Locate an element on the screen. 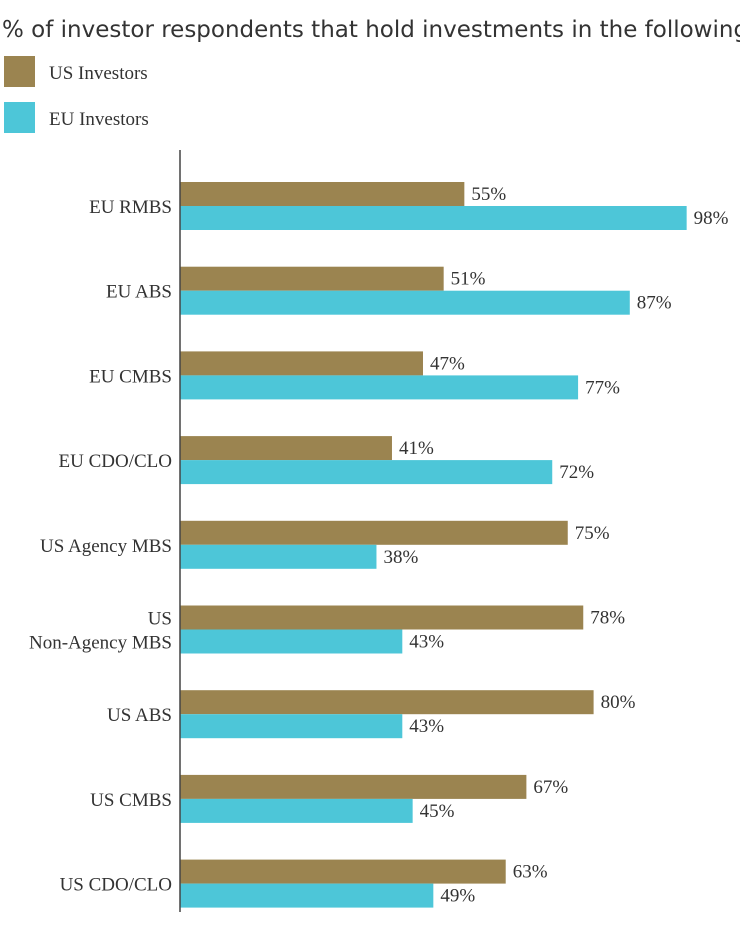 The width and height of the screenshot is (740, 938). legend-label-us-investors: US Investors is located at coordinates (98, 73).